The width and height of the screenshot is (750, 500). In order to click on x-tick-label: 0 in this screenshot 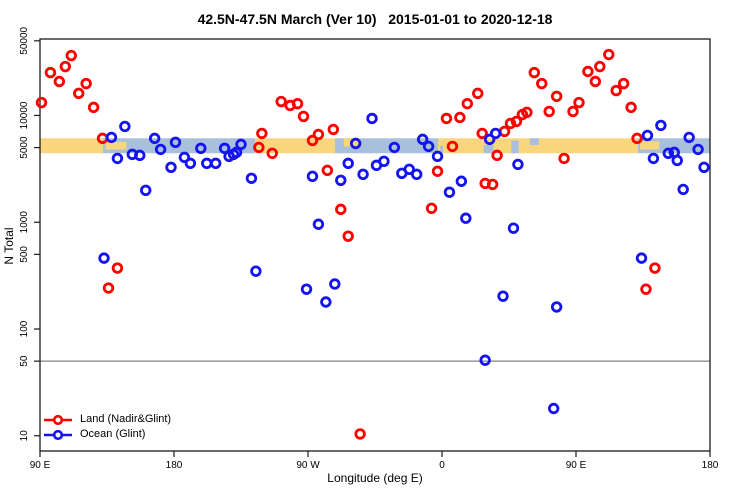, I will do `click(442, 465)`.